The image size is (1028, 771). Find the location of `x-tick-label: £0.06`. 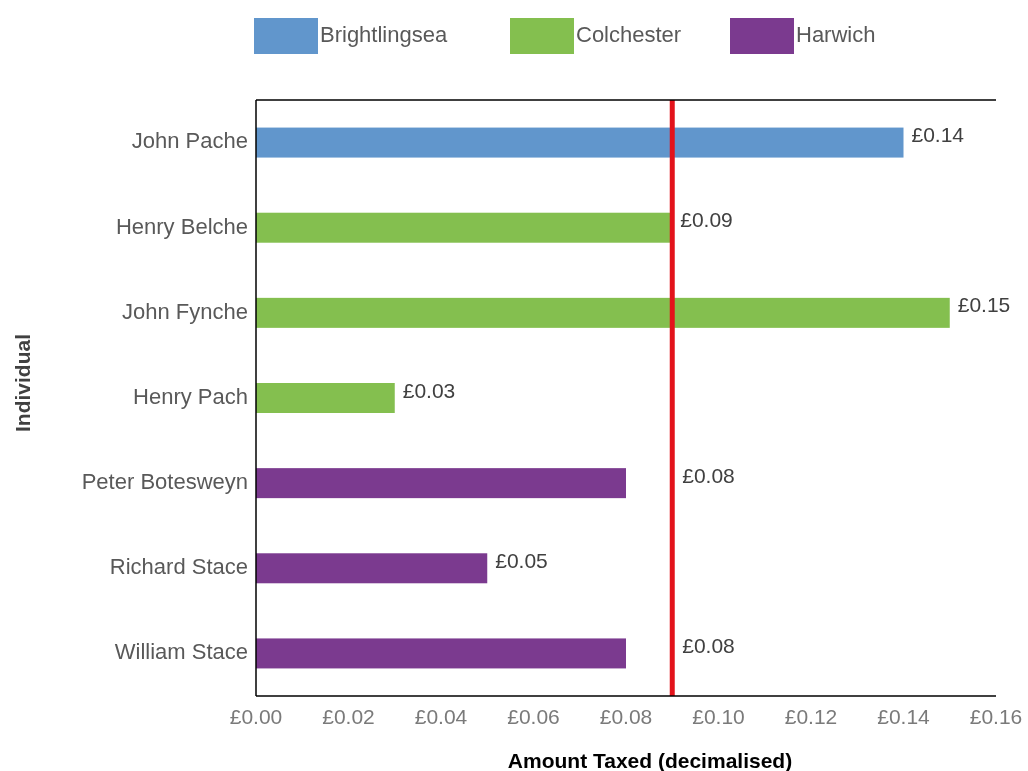

x-tick-label: £0.06 is located at coordinates (533, 716).